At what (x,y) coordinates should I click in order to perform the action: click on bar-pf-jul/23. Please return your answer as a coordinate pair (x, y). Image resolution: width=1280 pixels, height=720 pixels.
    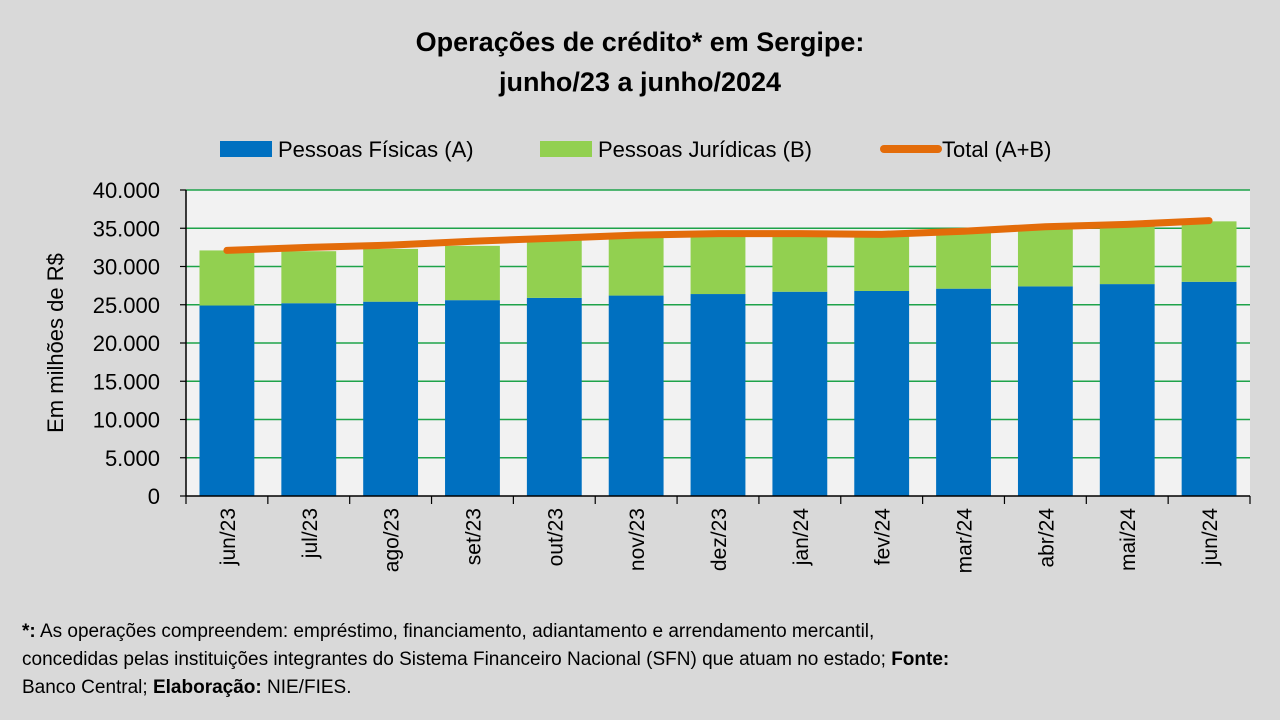
    Looking at the image, I should click on (309, 399).